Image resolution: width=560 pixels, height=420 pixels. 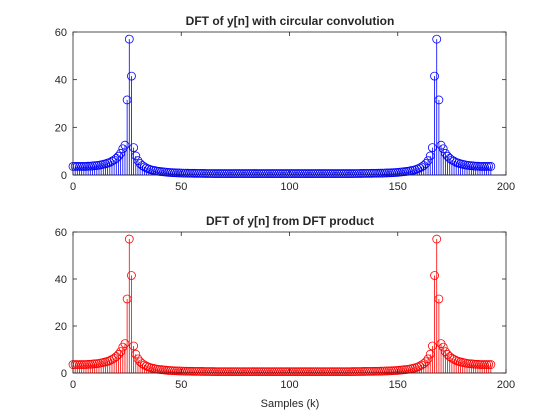 What do you see at coordinates (290, 21) in the screenshot?
I see `subplot-top-title: DFT of y[n] with circular convolution` at bounding box center [290, 21].